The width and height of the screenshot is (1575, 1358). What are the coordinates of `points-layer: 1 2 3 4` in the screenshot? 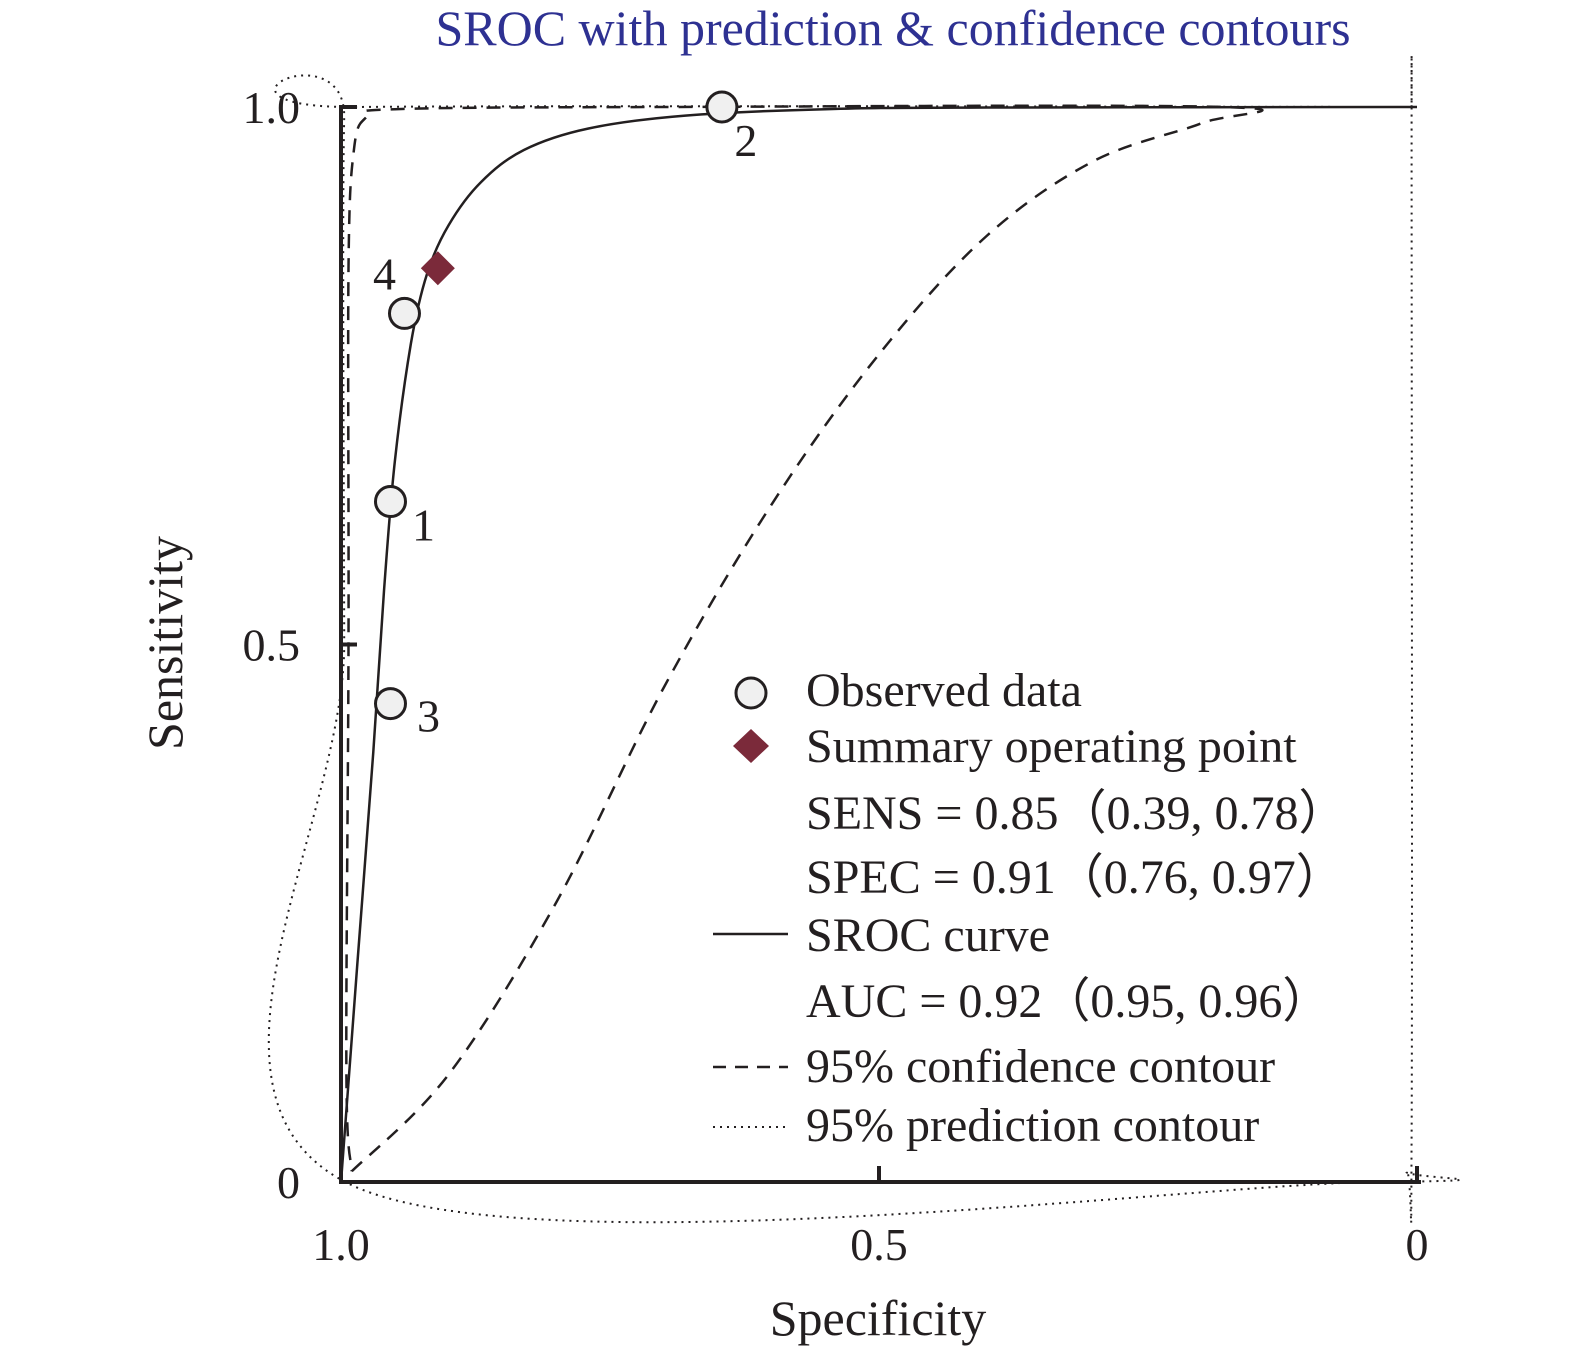 It's located at (565, 416).